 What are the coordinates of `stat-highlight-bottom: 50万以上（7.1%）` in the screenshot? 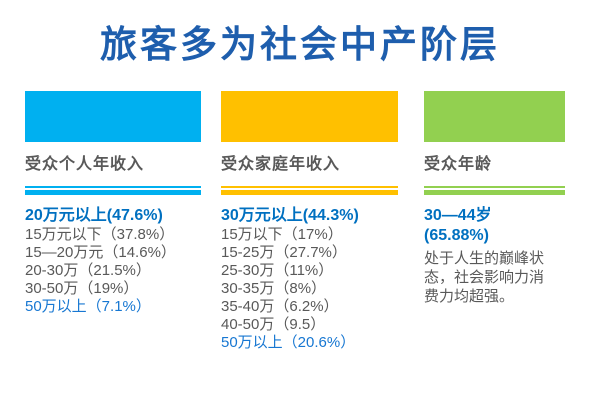 It's located at (88, 306).